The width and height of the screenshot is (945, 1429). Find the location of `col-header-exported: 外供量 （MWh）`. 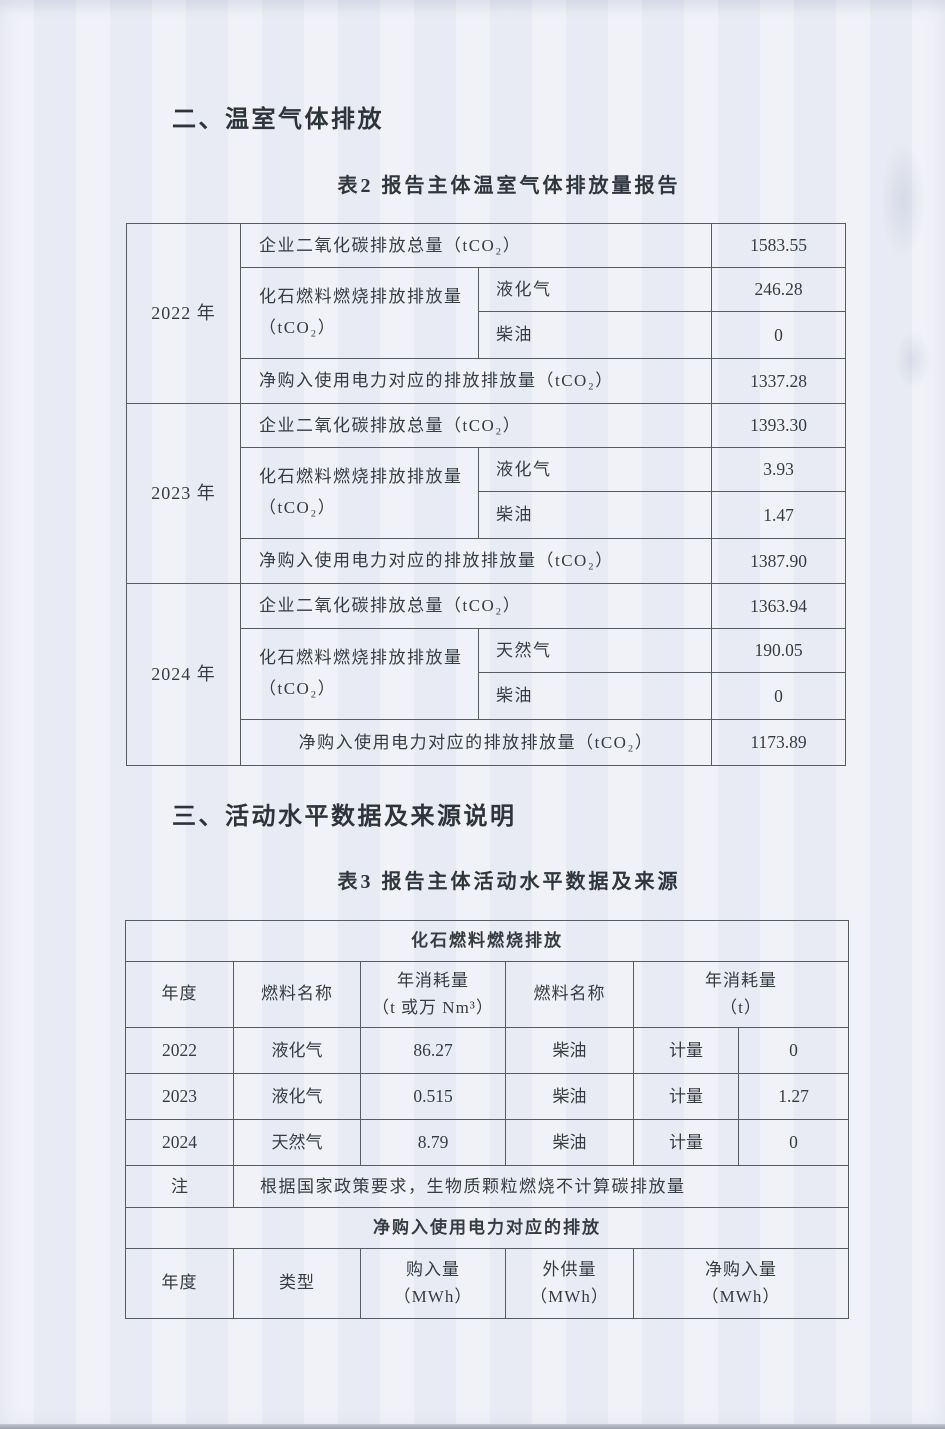

col-header-exported: 外供量 （MWh） is located at coordinates (569, 1283).